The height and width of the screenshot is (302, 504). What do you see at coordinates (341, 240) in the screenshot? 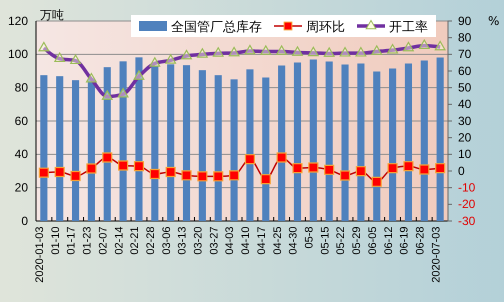
I see `x-tick-label: 05-22` at bounding box center [341, 240].